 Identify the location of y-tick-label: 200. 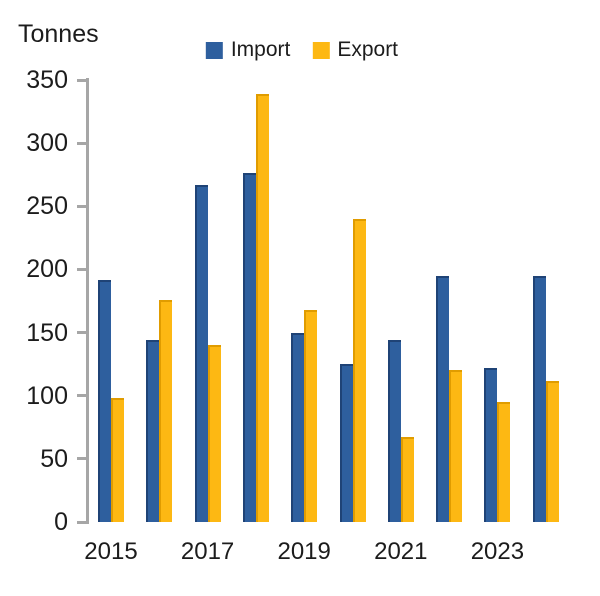
(47, 269).